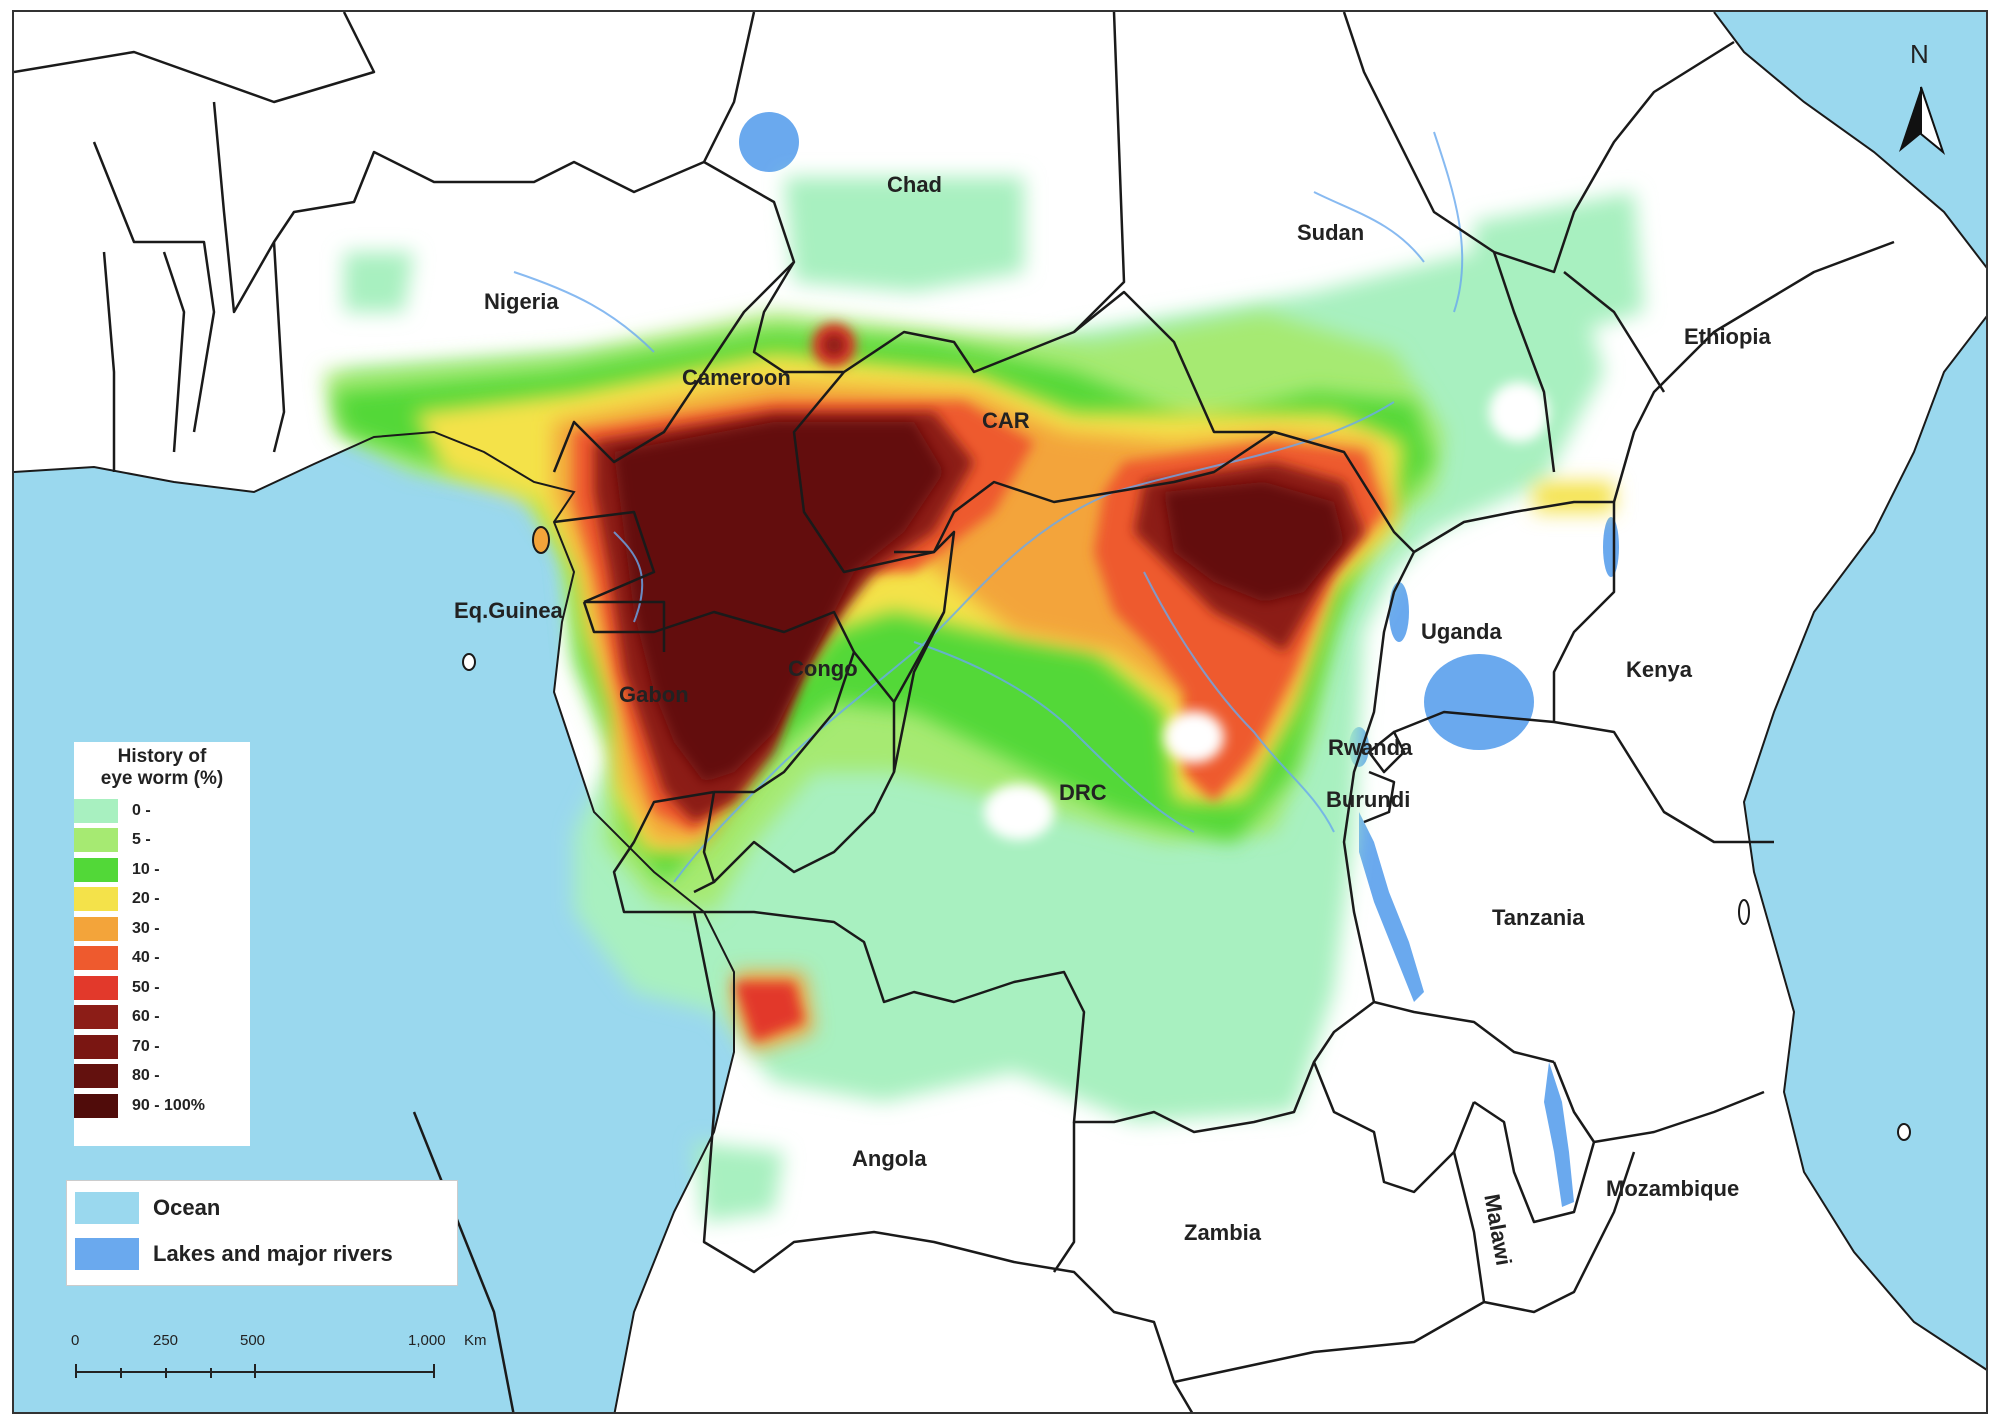 Image resolution: width=2000 pixels, height=1424 pixels. Describe the element at coordinates (521, 301) in the screenshot. I see `label-nigeria: Nigeria` at that location.